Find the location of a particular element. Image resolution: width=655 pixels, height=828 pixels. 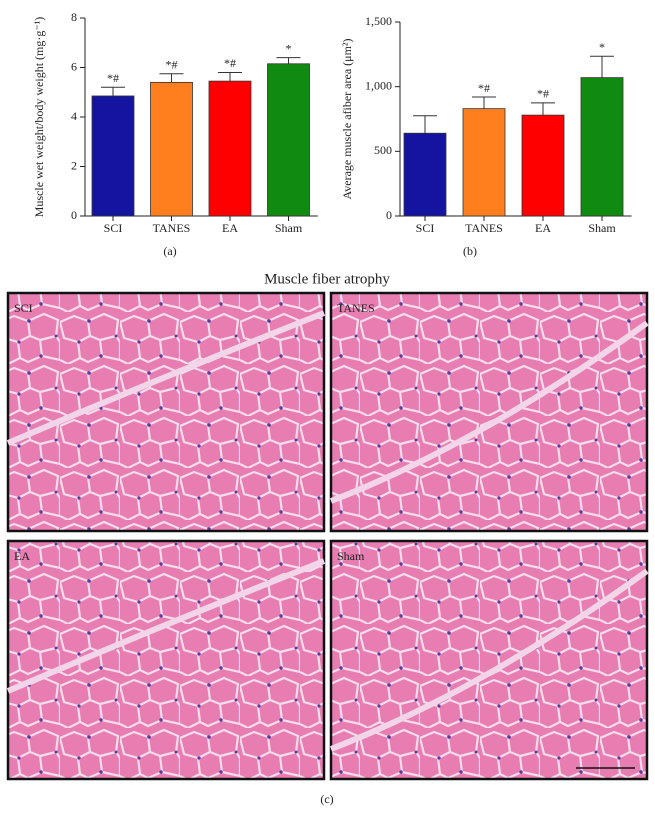

histology-title: Muscle fiber atrophy is located at coordinates (327, 279).